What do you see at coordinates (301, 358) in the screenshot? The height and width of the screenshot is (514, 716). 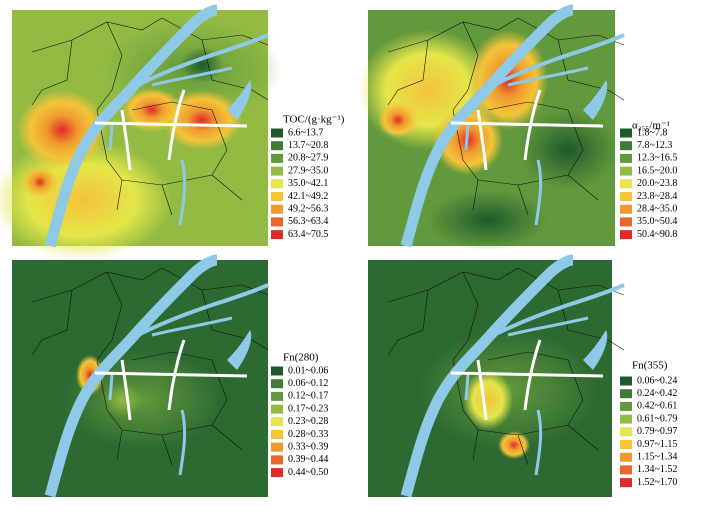 I see `legend-title: Fn(280)` at bounding box center [301, 358].